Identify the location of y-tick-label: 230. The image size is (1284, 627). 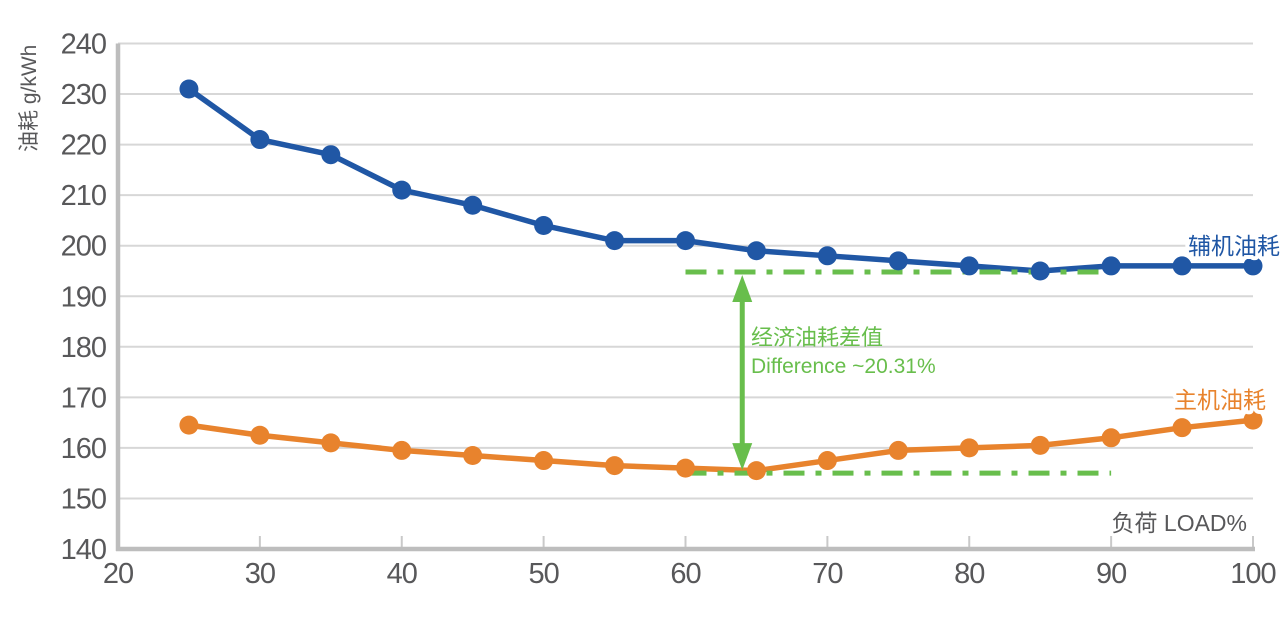
(83, 95).